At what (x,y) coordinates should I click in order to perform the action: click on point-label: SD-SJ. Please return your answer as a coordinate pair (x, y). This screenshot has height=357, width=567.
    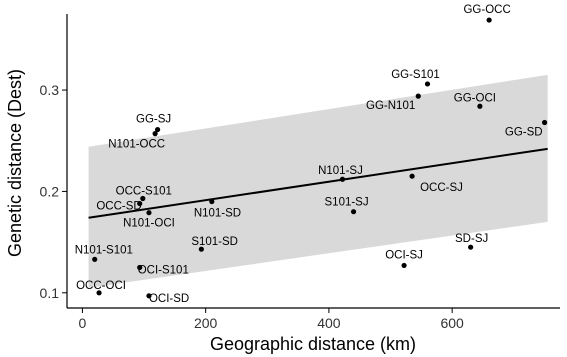
    Looking at the image, I should click on (471, 239).